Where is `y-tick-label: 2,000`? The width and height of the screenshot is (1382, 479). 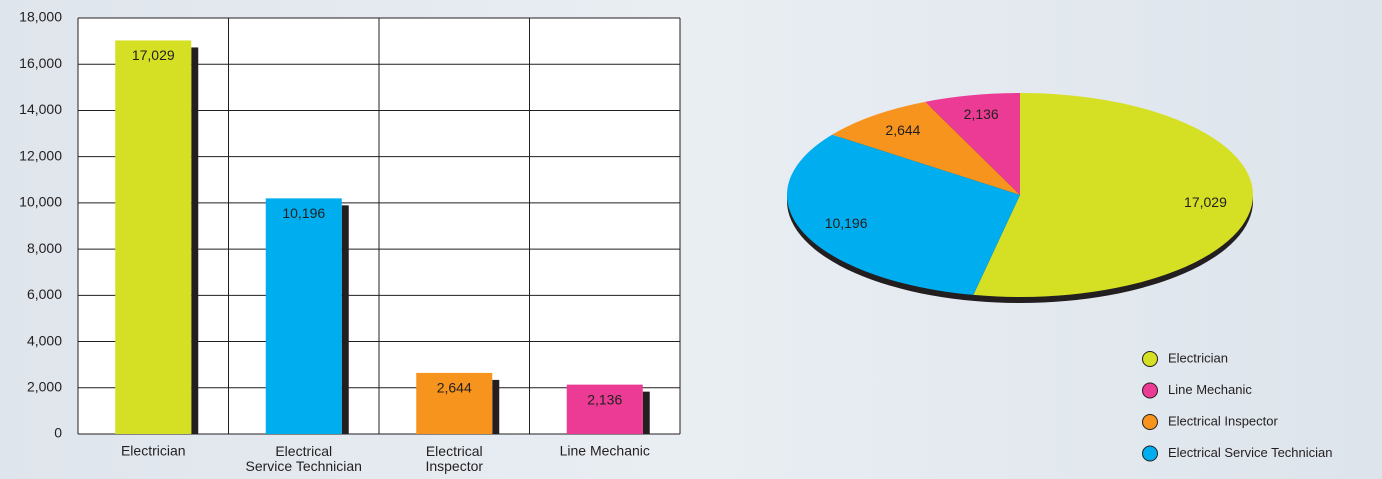
y-tick-label: 2,000 is located at coordinates (44, 386).